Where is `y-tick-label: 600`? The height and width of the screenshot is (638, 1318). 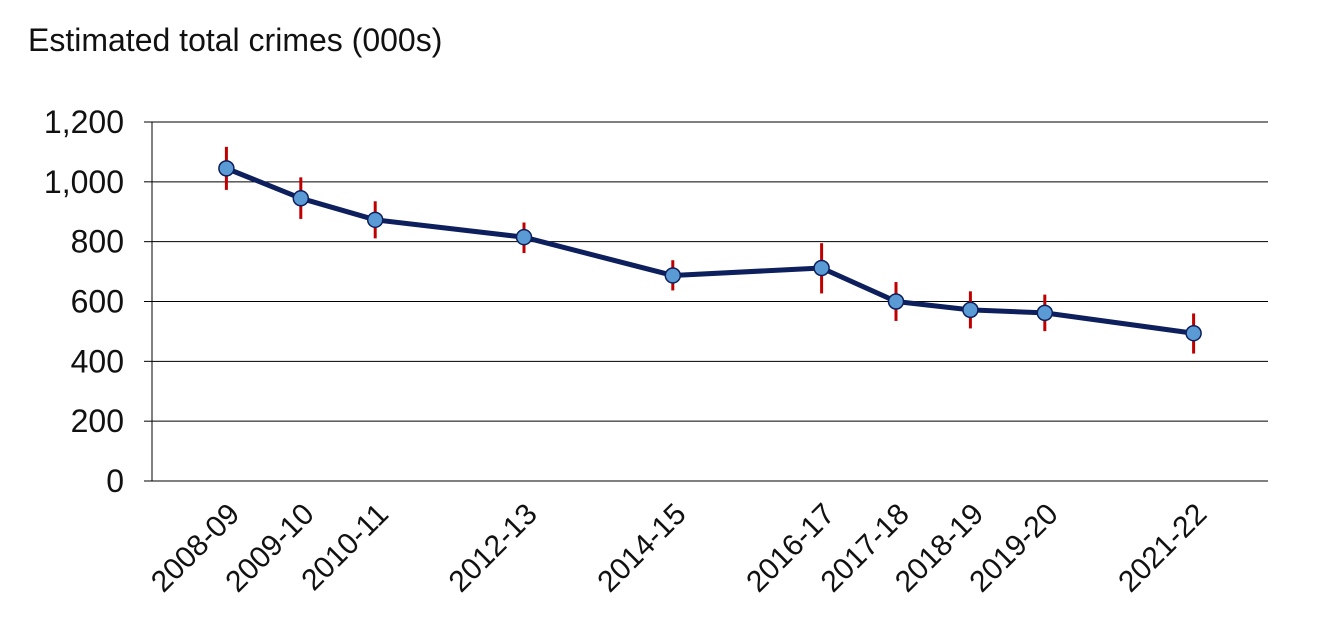 y-tick-label: 600 is located at coordinates (97, 302).